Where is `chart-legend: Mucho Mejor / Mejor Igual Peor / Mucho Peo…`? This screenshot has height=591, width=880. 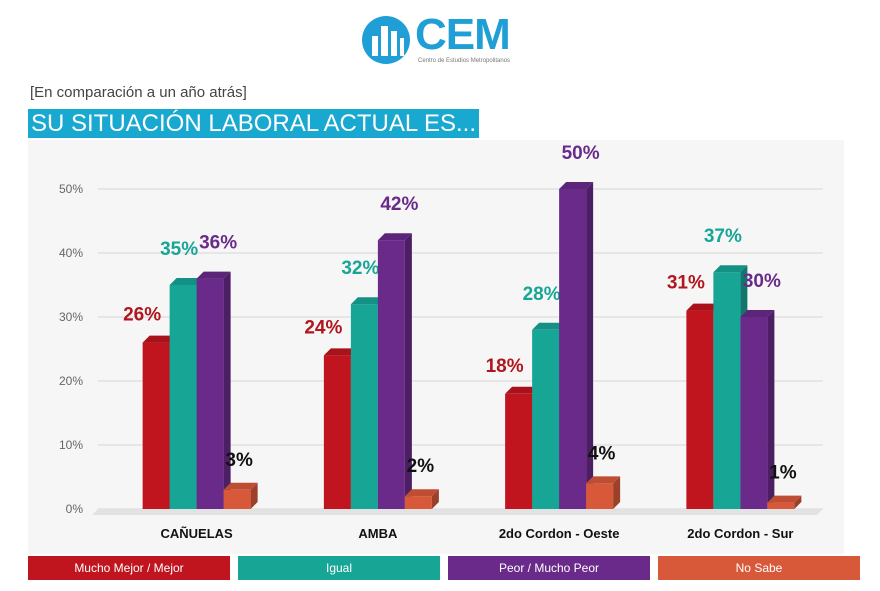
chart-legend: Mucho Mejor / Mejor Igual Peor / Mucho Peo… is located at coordinates (446, 568).